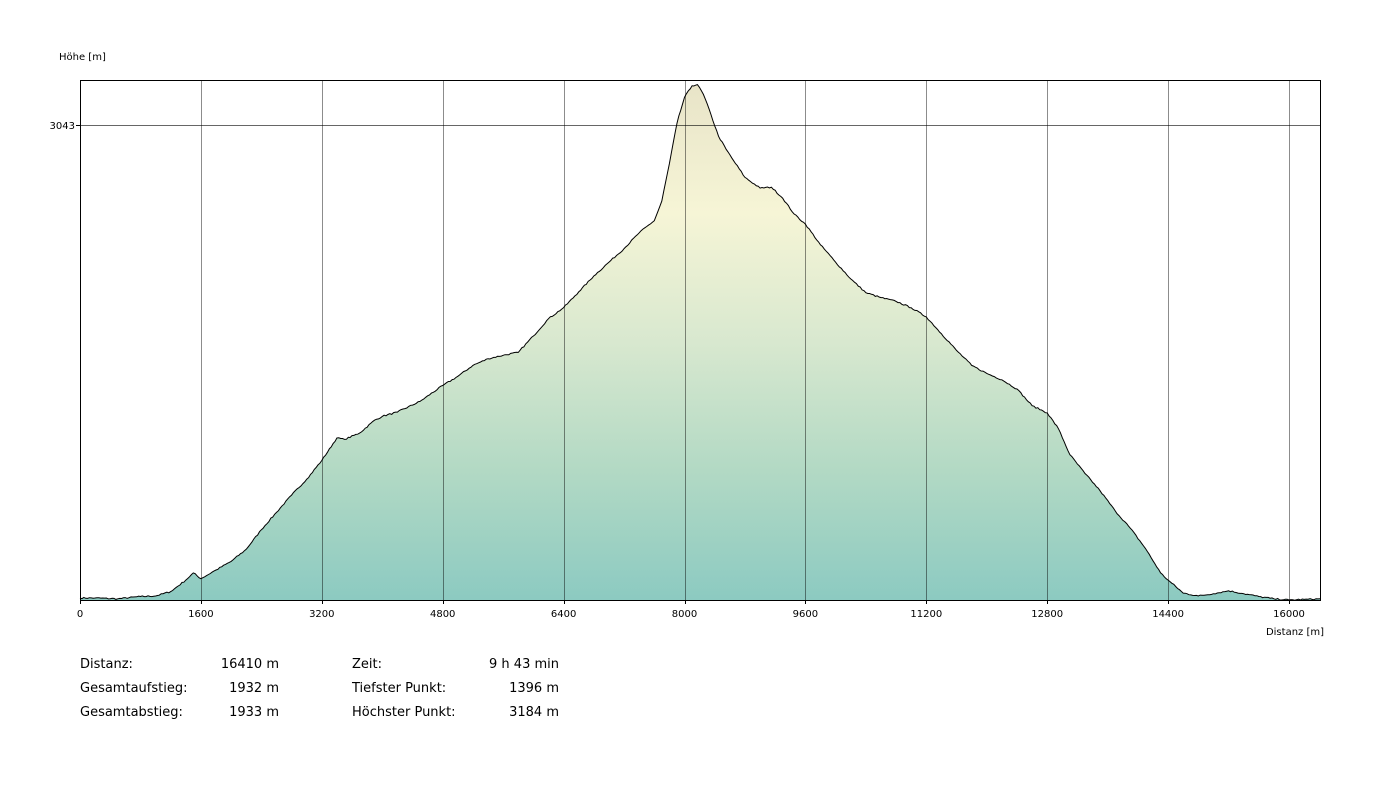  What do you see at coordinates (399, 688) in the screenshot?
I see `stat-tiefster-punkt-label: Tiefster Punkt:` at bounding box center [399, 688].